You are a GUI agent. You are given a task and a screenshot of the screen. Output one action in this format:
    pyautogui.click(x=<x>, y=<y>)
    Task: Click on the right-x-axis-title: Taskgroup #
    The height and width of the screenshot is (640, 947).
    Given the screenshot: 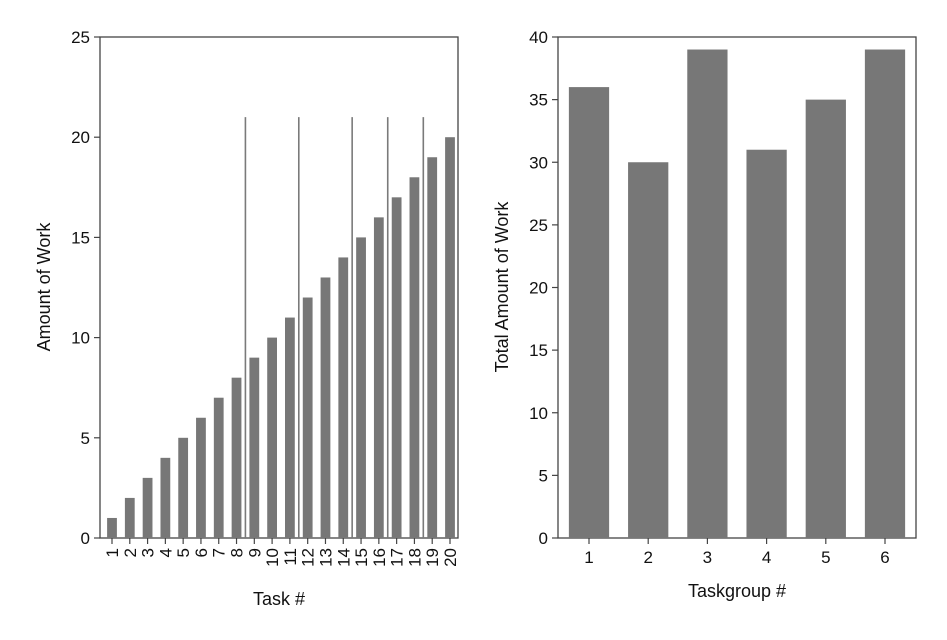 What is the action you would take?
    pyautogui.click(x=737, y=591)
    